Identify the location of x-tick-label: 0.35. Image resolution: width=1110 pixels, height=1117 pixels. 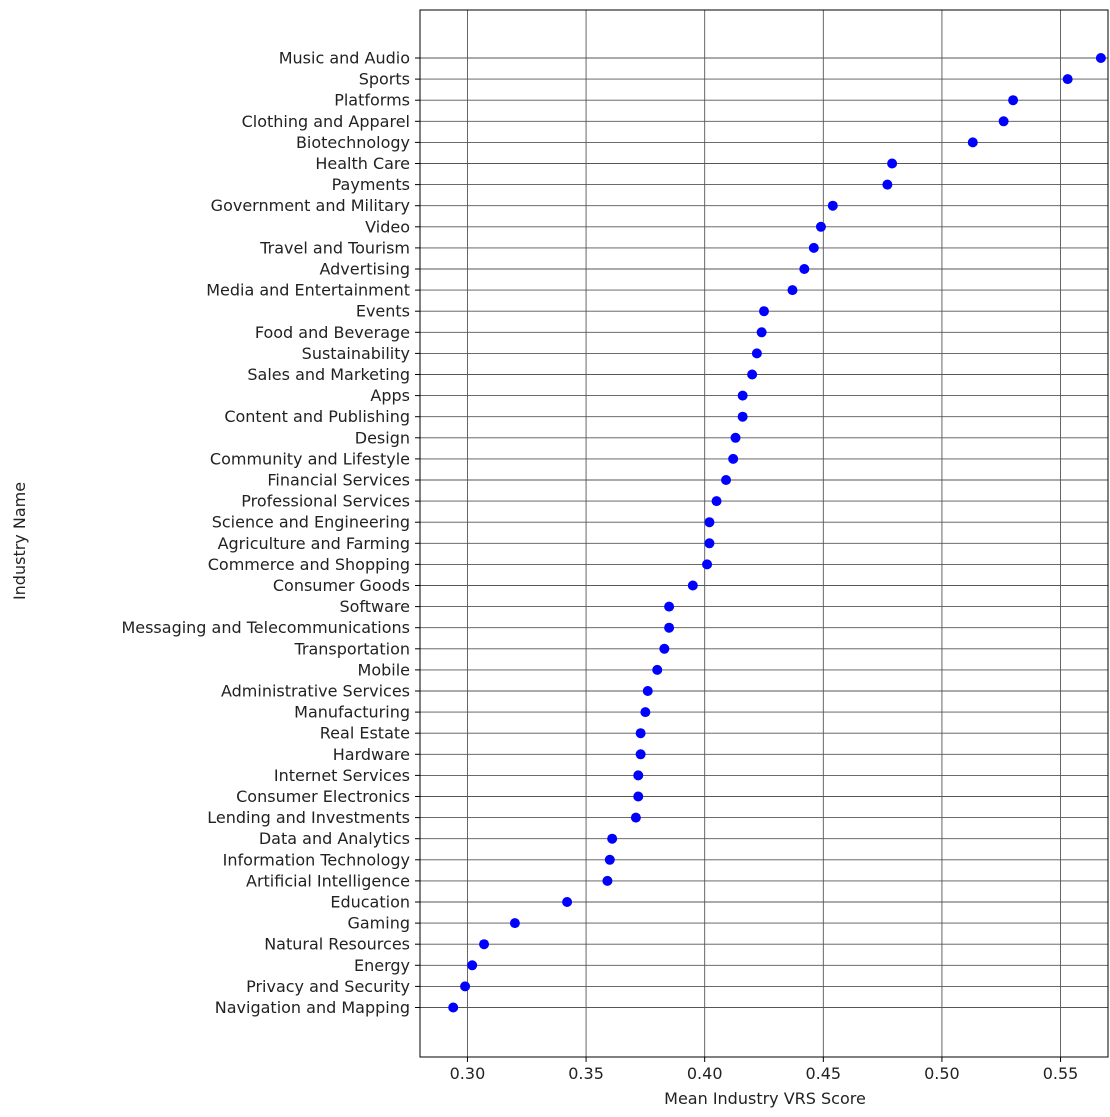
(586, 1073).